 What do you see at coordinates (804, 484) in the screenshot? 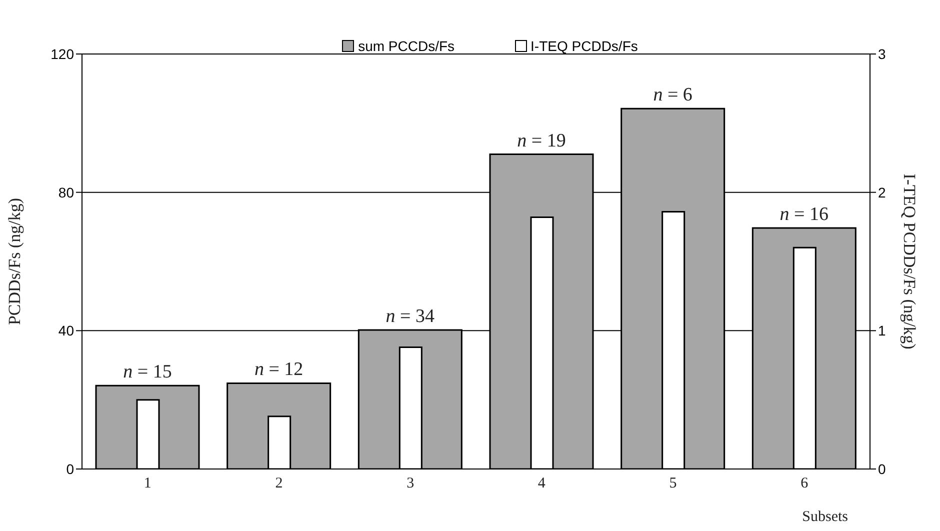
I see `x-tick-label: 6` at bounding box center [804, 484].